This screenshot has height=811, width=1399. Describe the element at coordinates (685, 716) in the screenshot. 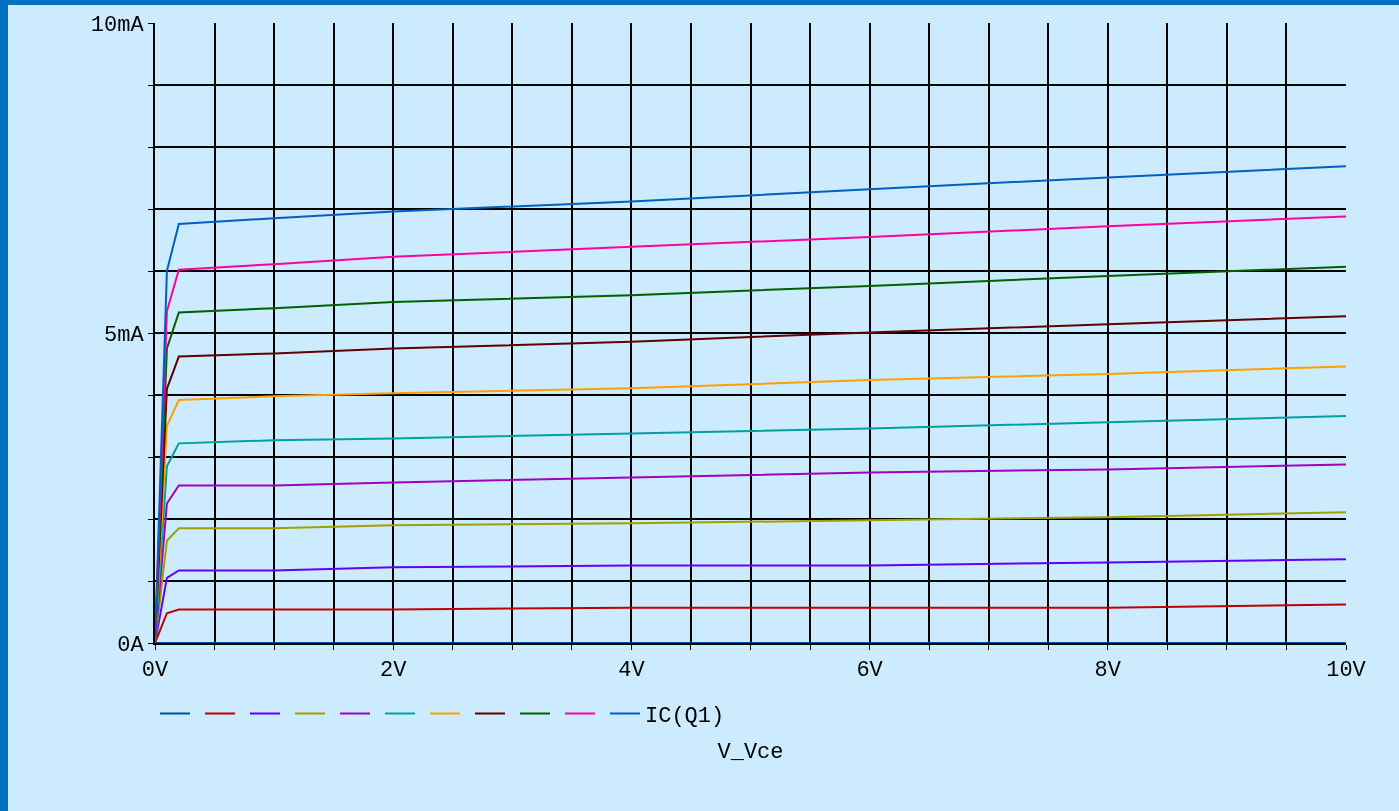

I see `legend-label: IC(Q1)` at that location.